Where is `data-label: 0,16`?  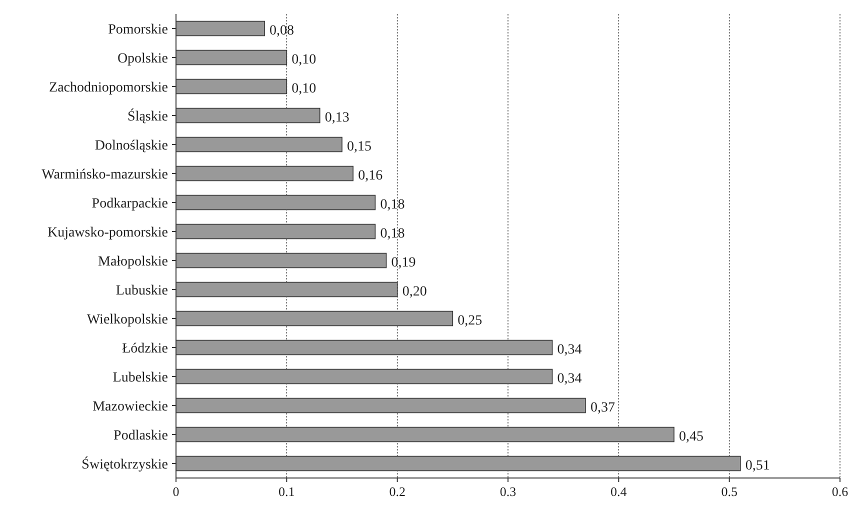 data-label: 0,16 is located at coordinates (370, 176).